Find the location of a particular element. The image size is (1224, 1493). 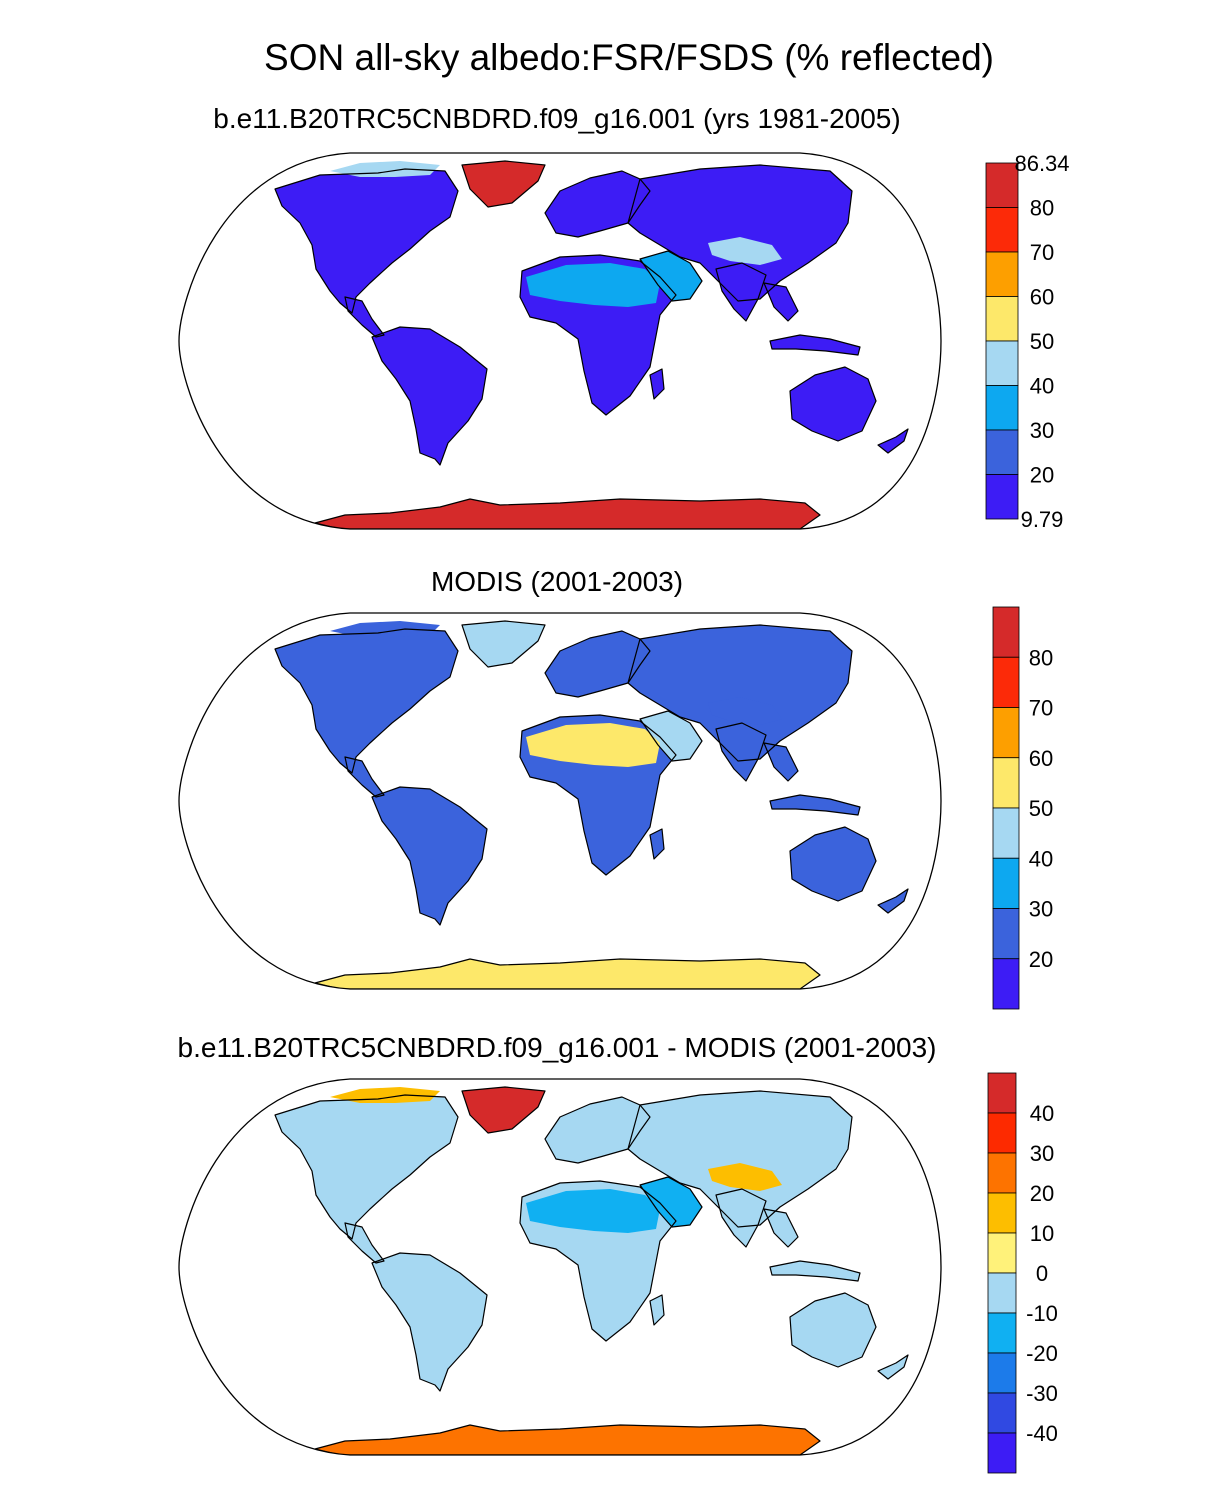

land-antarctica is located at coordinates (567, 514).